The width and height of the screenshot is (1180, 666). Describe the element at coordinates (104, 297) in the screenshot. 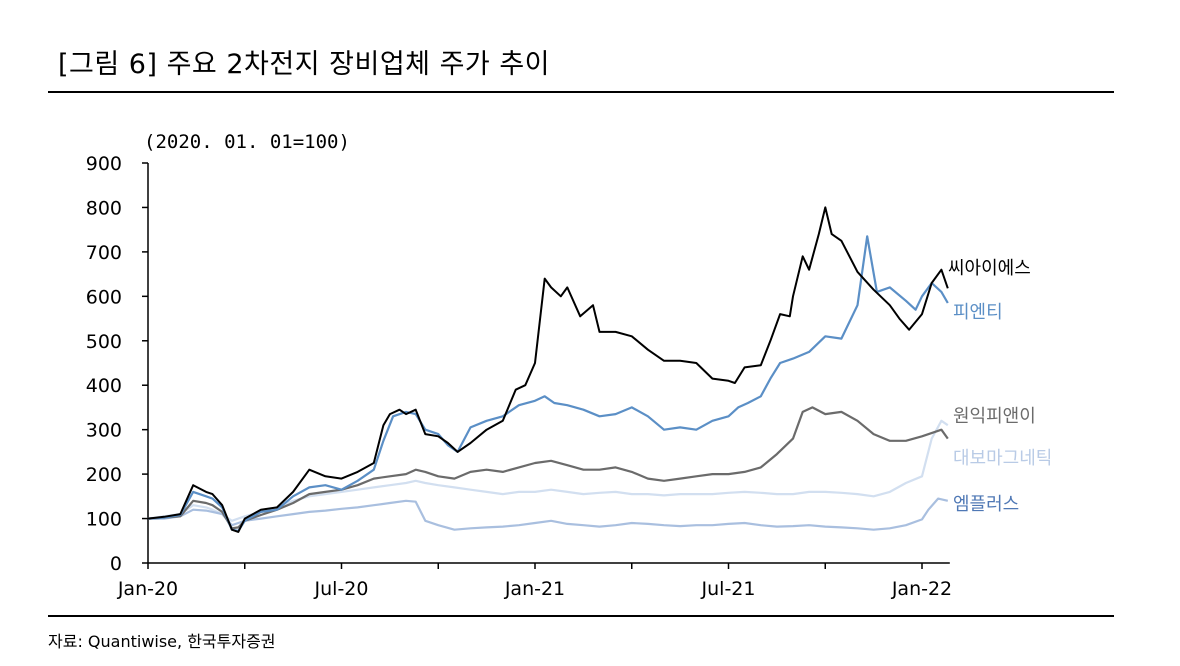

I see `y-tick-label: 600` at that location.